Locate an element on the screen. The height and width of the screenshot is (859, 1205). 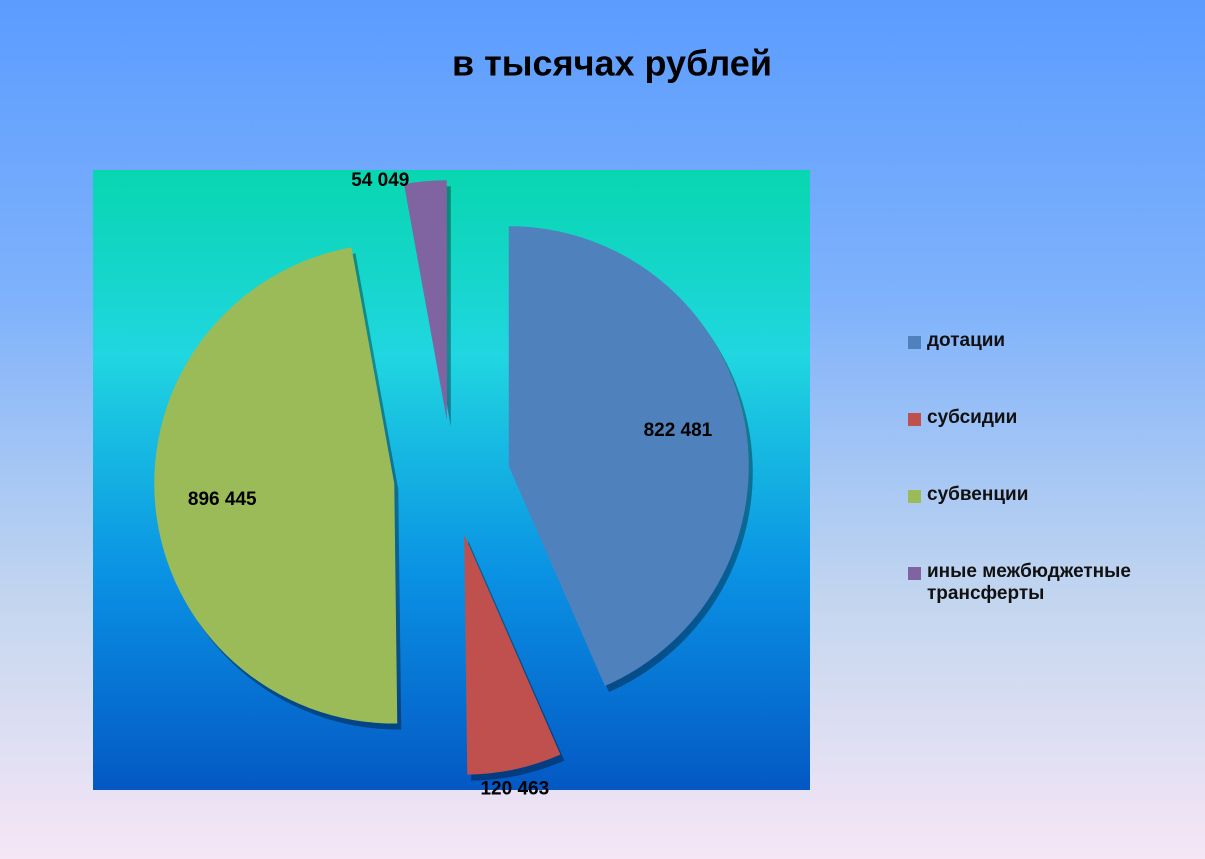
data-label: 54 049 is located at coordinates (380, 180).